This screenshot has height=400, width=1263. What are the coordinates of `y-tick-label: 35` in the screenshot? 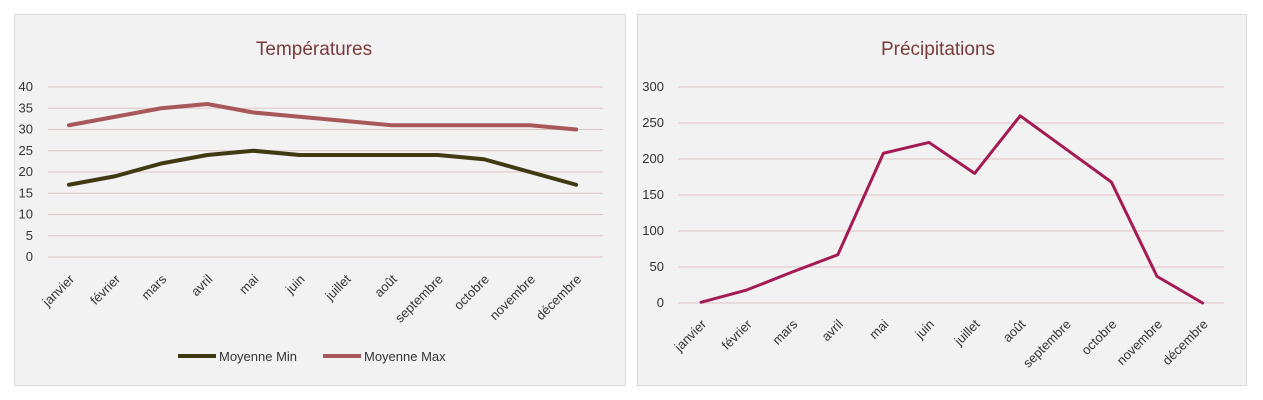 It's located at (26, 107).